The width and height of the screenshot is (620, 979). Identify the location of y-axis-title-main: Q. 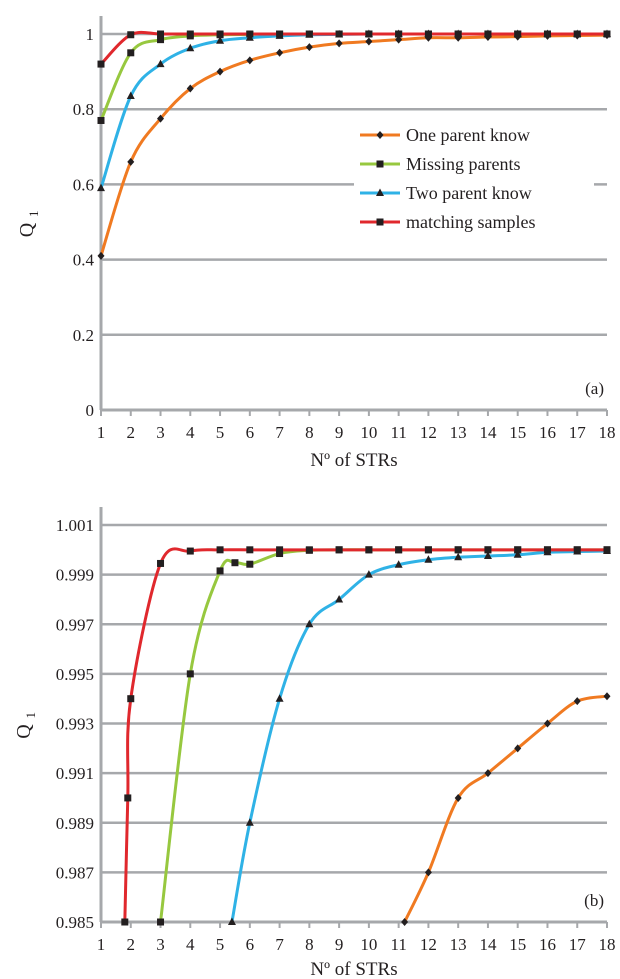
(24, 731).